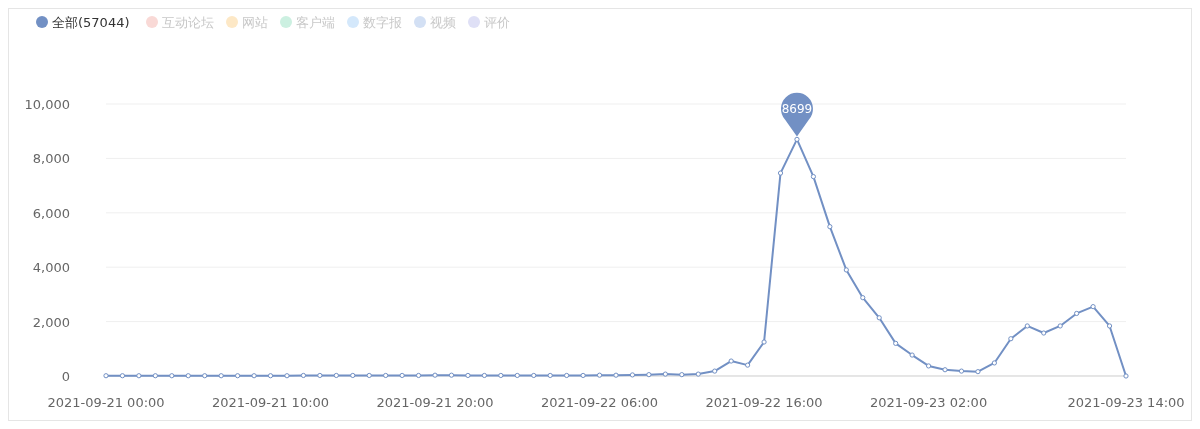 Image resolution: width=1200 pixels, height=429 pixels. I want to click on x-tick-label: 2021-09-23 14:00, so click(1126, 402).